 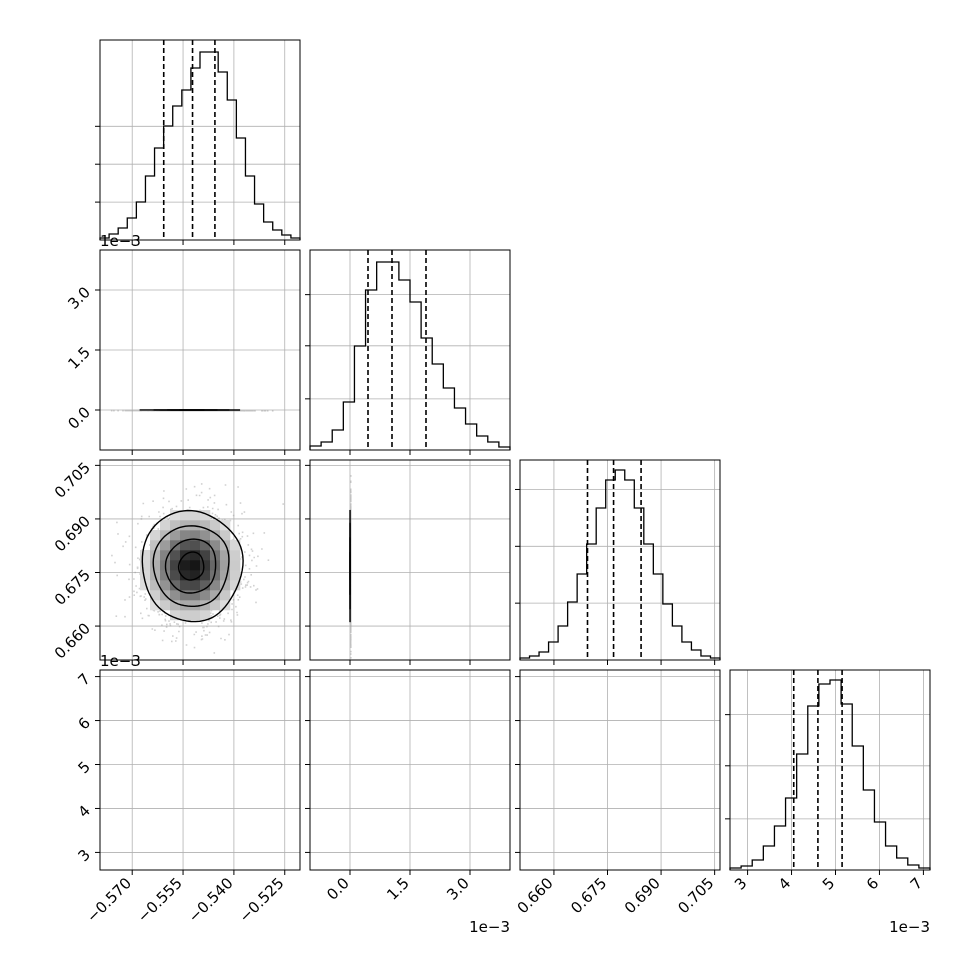 What do you see at coordinates (784, 883) in the screenshot?
I see `x-tick-label: 4` at bounding box center [784, 883].